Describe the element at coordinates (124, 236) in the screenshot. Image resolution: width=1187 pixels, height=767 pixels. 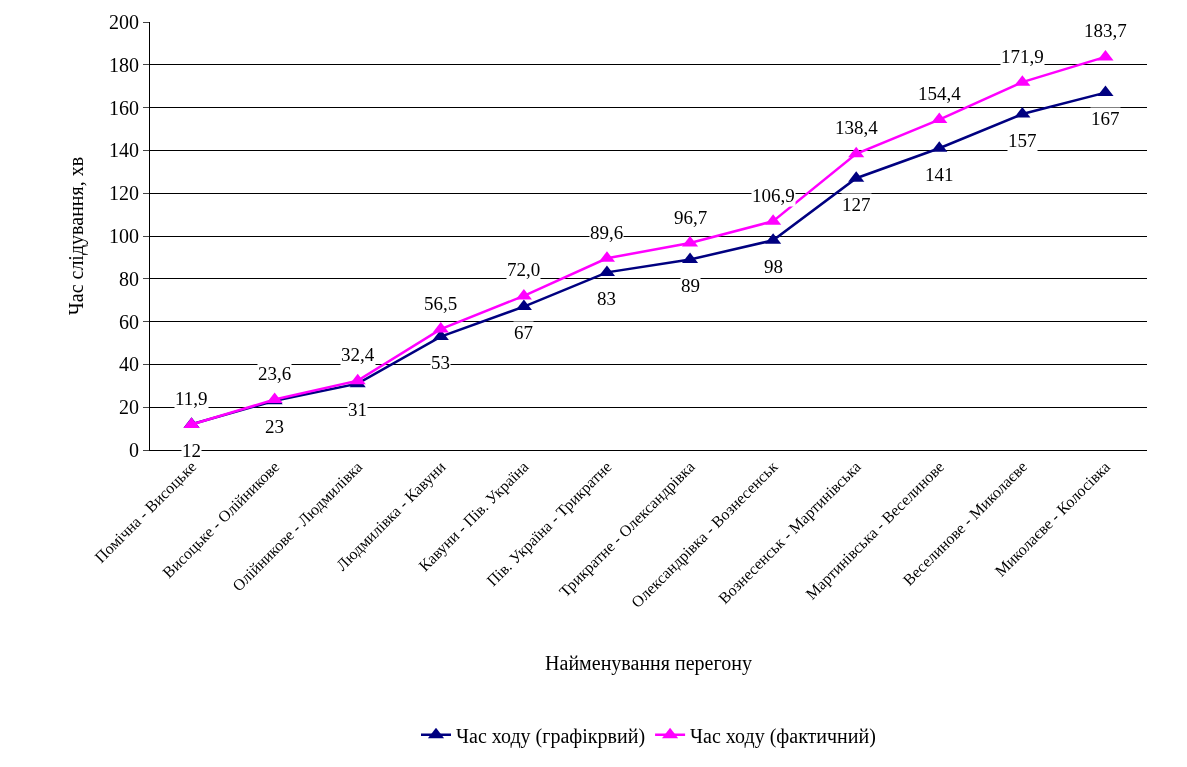
I see `y-tick-label: 100` at that location.